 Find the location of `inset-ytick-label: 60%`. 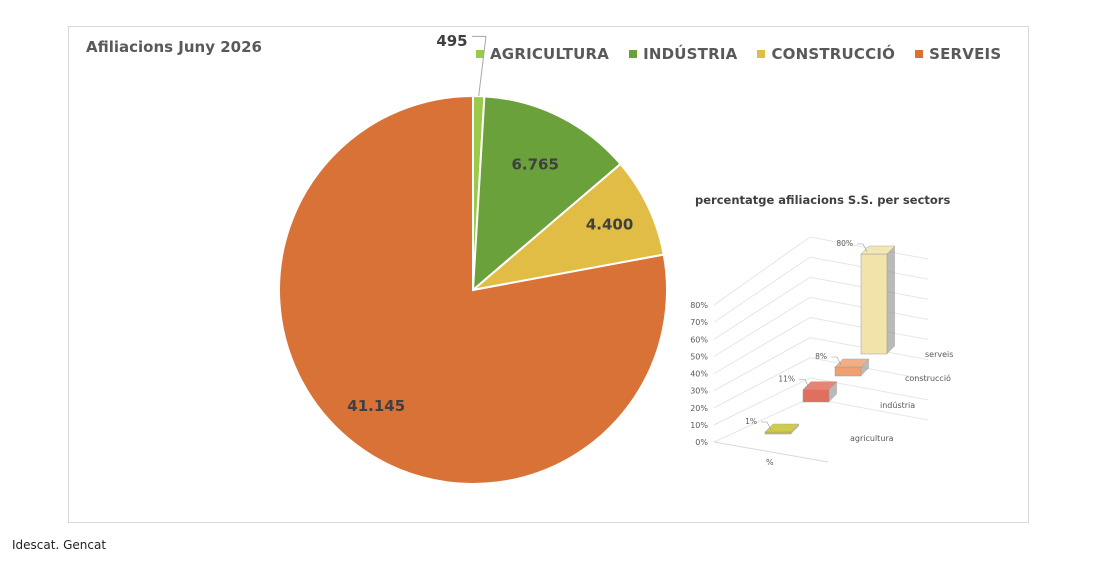

inset-ytick-label: 60% is located at coordinates (699, 339).